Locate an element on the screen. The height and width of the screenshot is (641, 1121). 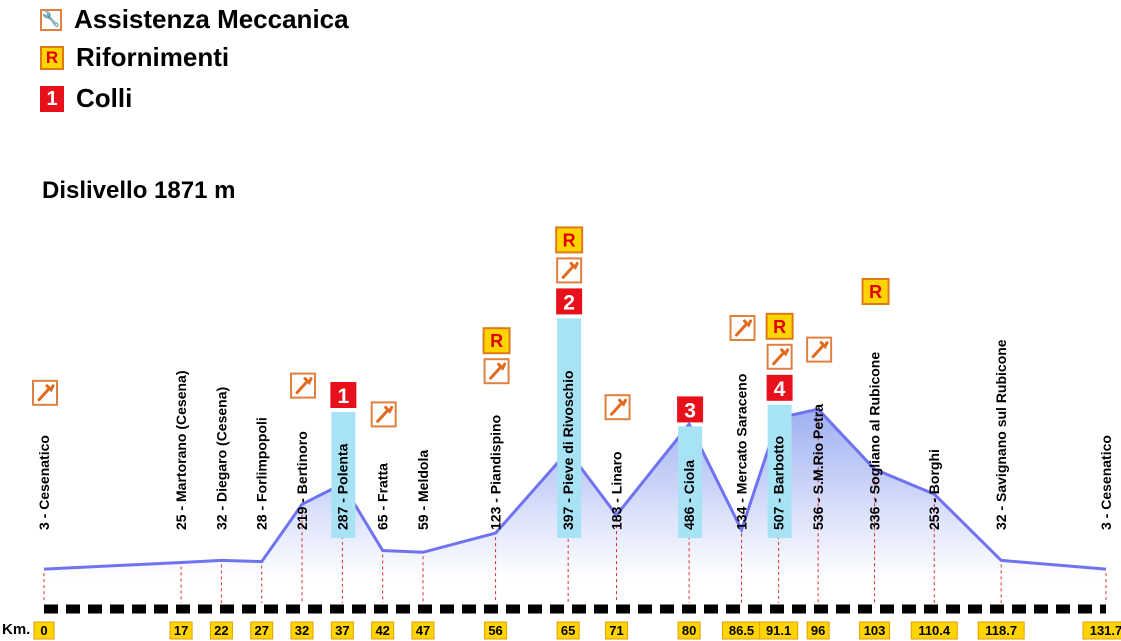
km-value: 22 is located at coordinates (221, 630).